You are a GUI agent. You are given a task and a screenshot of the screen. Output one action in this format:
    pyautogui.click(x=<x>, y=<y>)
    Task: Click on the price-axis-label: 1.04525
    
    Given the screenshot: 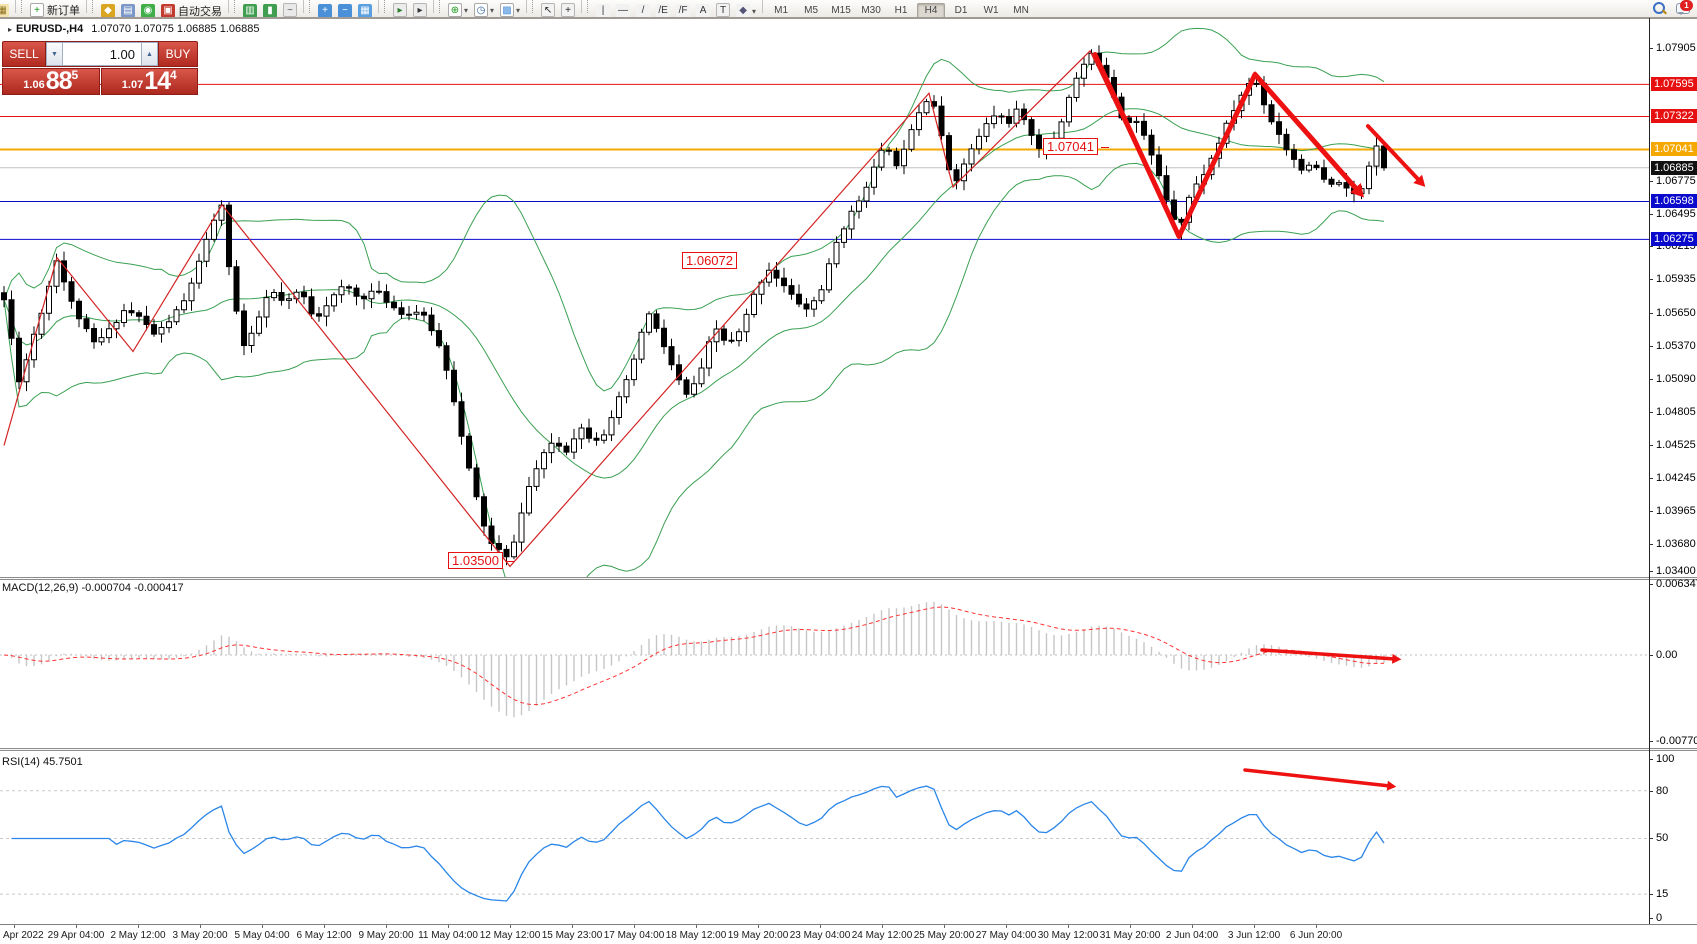 What is the action you would take?
    pyautogui.click(x=1676, y=445)
    